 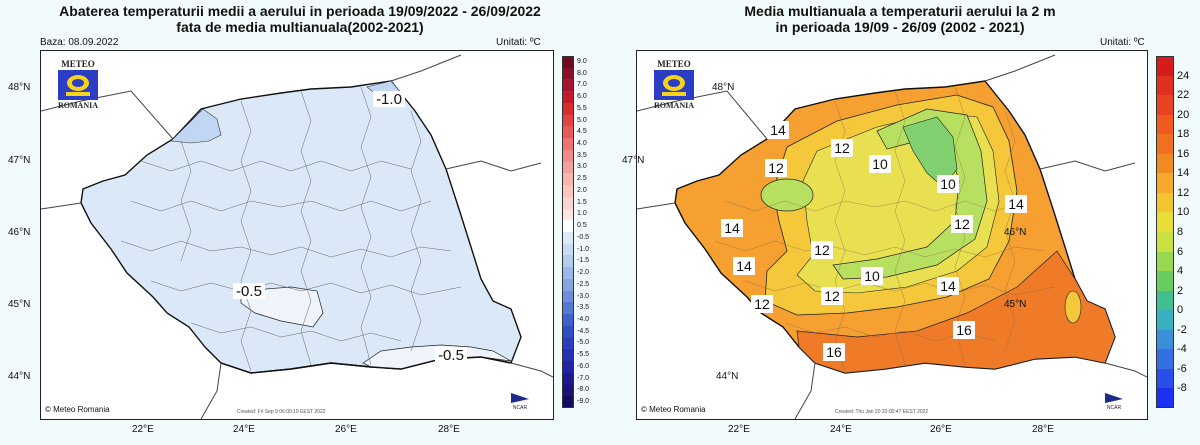 I want to click on legend-label: 14, so click(x=1183, y=173).